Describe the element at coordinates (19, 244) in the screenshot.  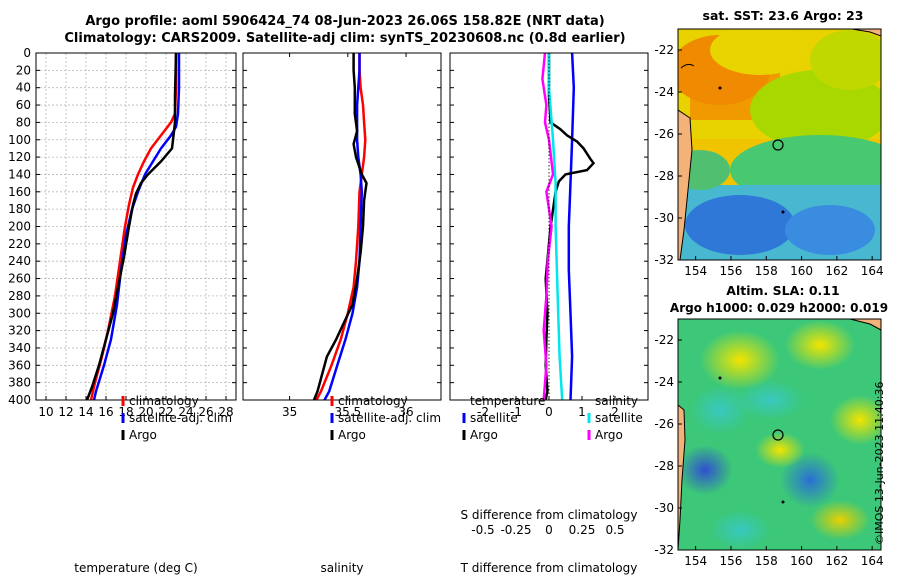
I see `y-tick-label: 220` at that location.